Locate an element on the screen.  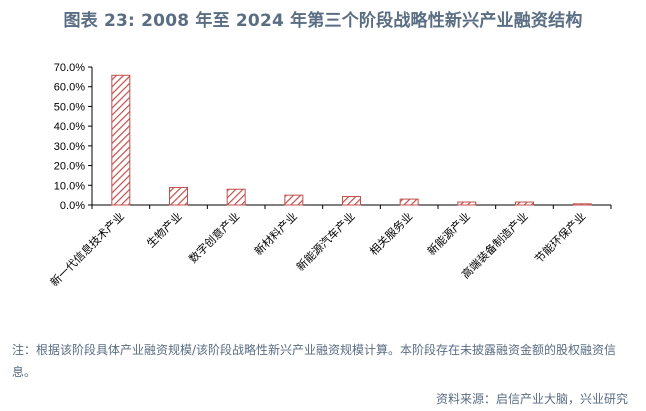
x-tick-label: 新能源汽车产业 is located at coordinates (325, 241).